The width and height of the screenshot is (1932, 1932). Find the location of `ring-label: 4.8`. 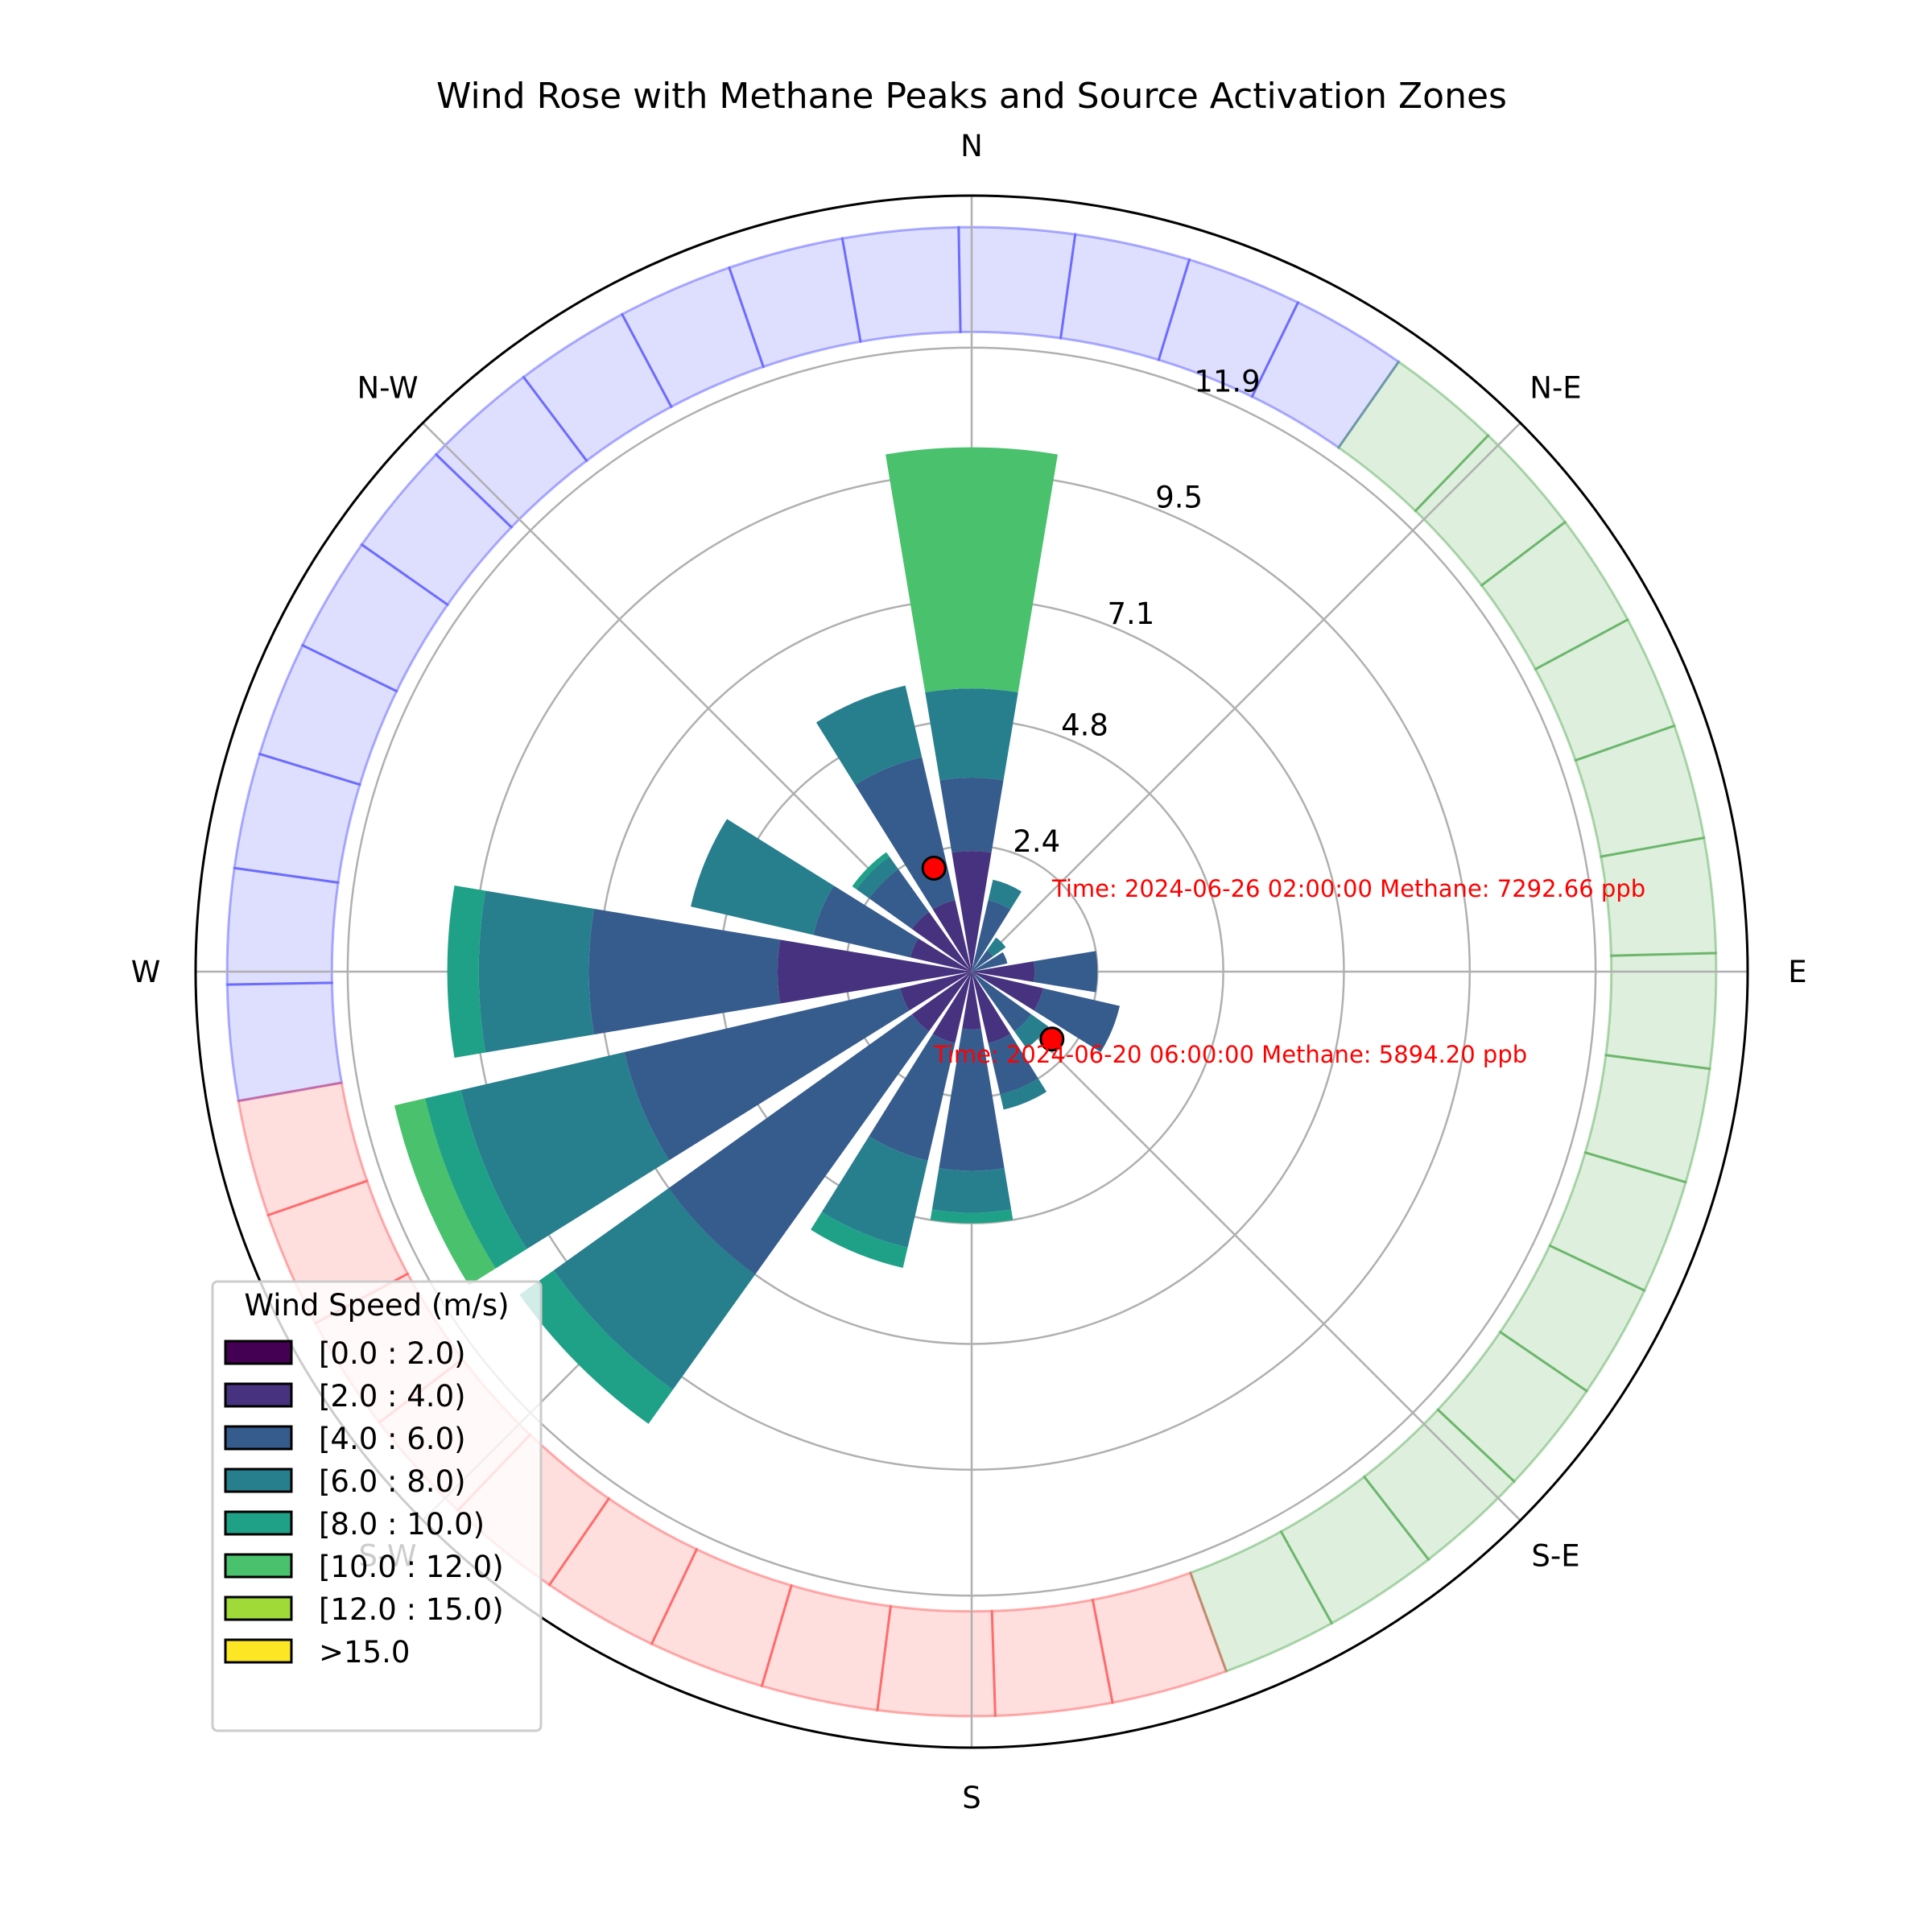

ring-label: 4.8 is located at coordinates (1084, 725).